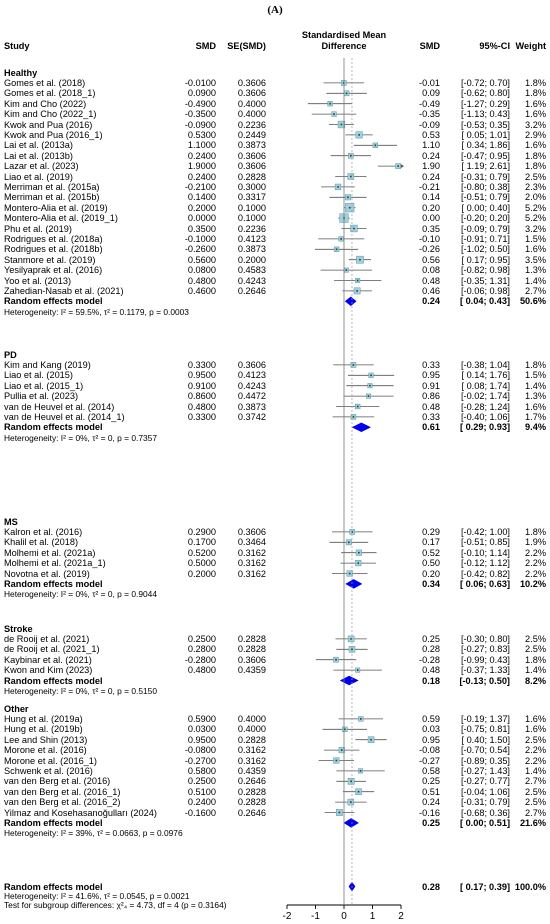 This screenshot has height=924, width=550. What do you see at coordinates (251, 770) in the screenshot?
I see `study-se: 0.4359` at bounding box center [251, 770].